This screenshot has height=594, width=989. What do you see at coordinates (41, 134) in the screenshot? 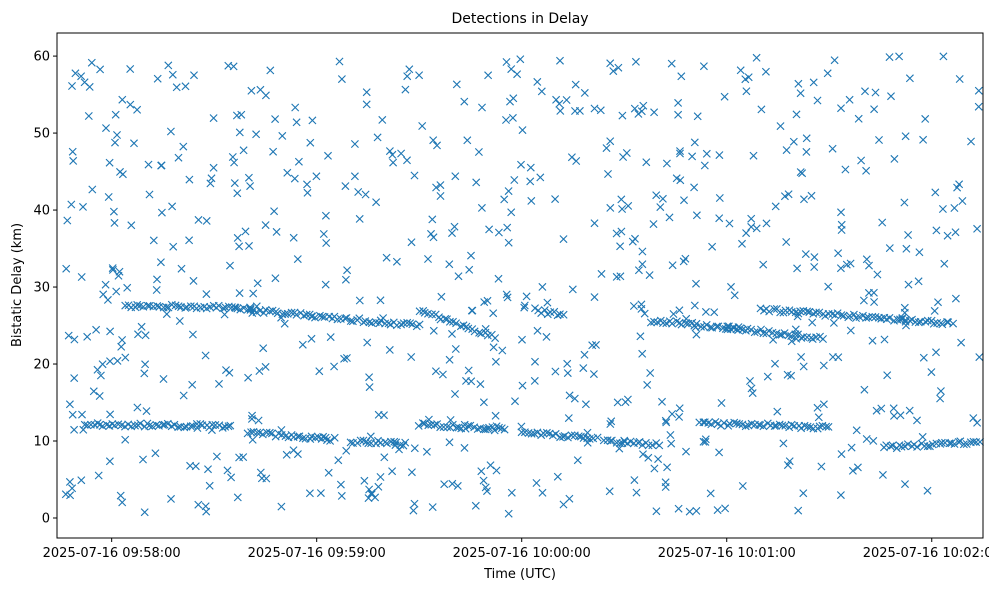
I see `y-tick-label: 50` at bounding box center [41, 134].